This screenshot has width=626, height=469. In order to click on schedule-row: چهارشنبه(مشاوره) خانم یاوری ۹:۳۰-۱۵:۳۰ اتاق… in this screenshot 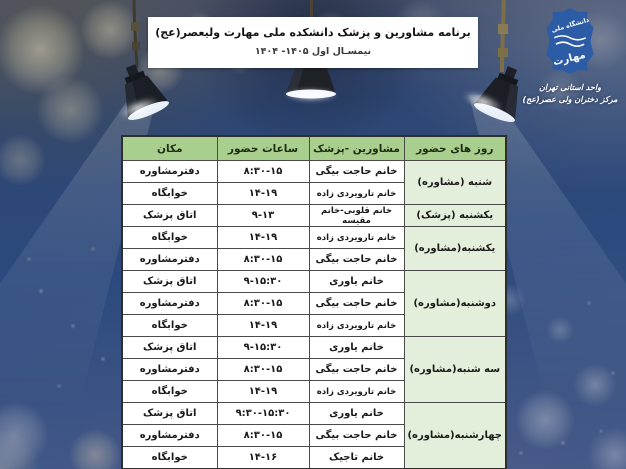, I will do `click(314, 435)`.